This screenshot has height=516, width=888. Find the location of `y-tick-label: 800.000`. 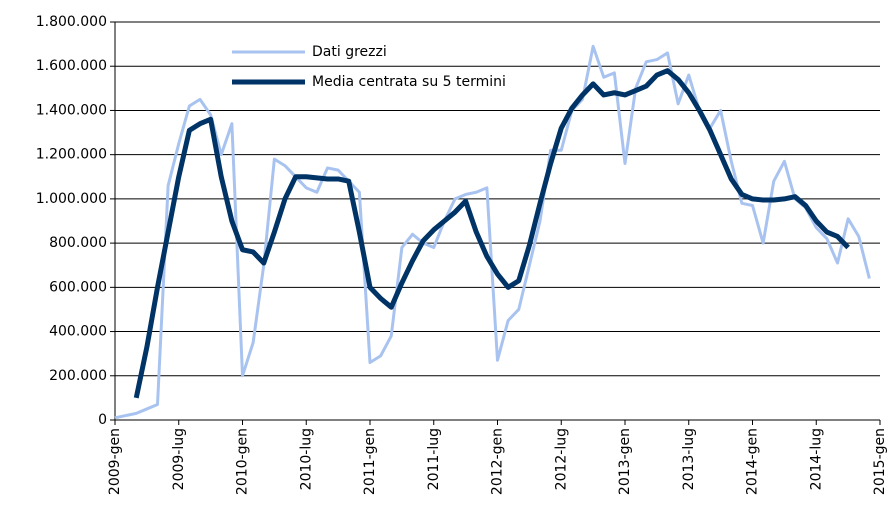

y-tick-label: 800.000 is located at coordinates (78, 243).